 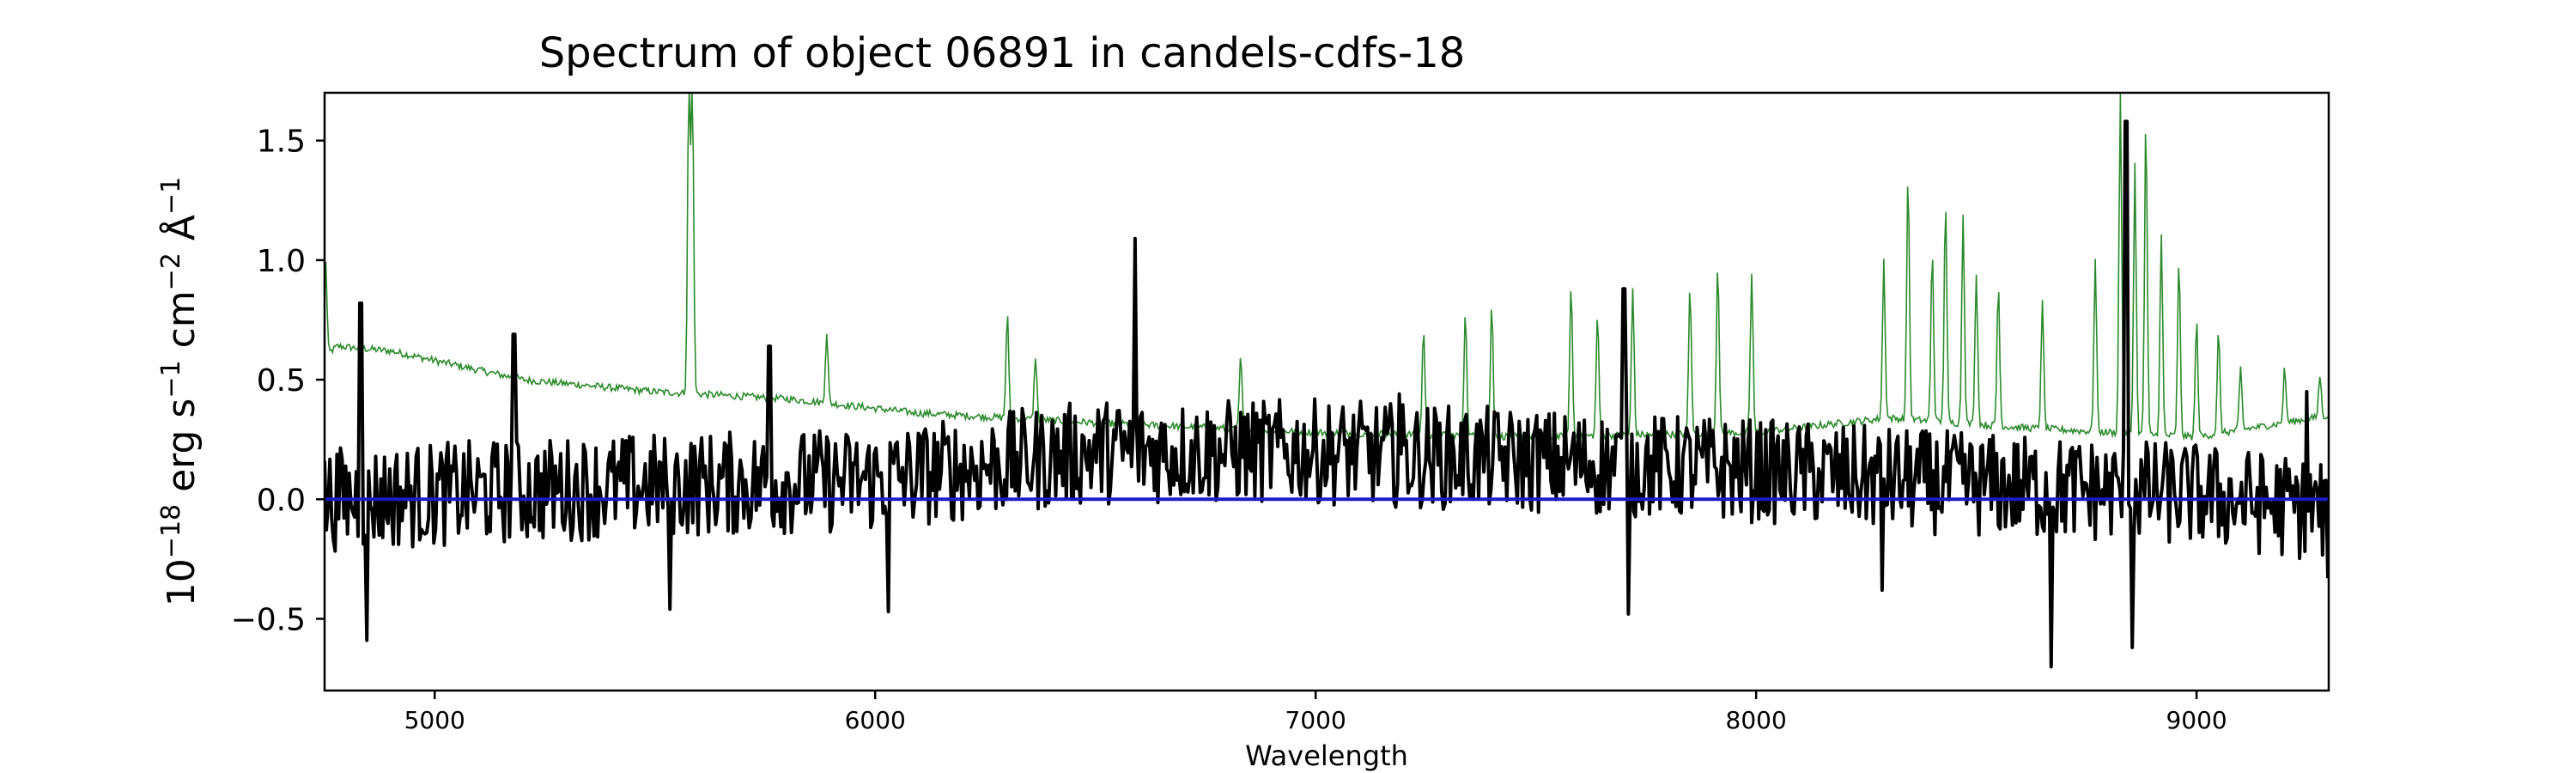 What do you see at coordinates (269, 619) in the screenshot?
I see `y-tick-label: −0.5` at bounding box center [269, 619].